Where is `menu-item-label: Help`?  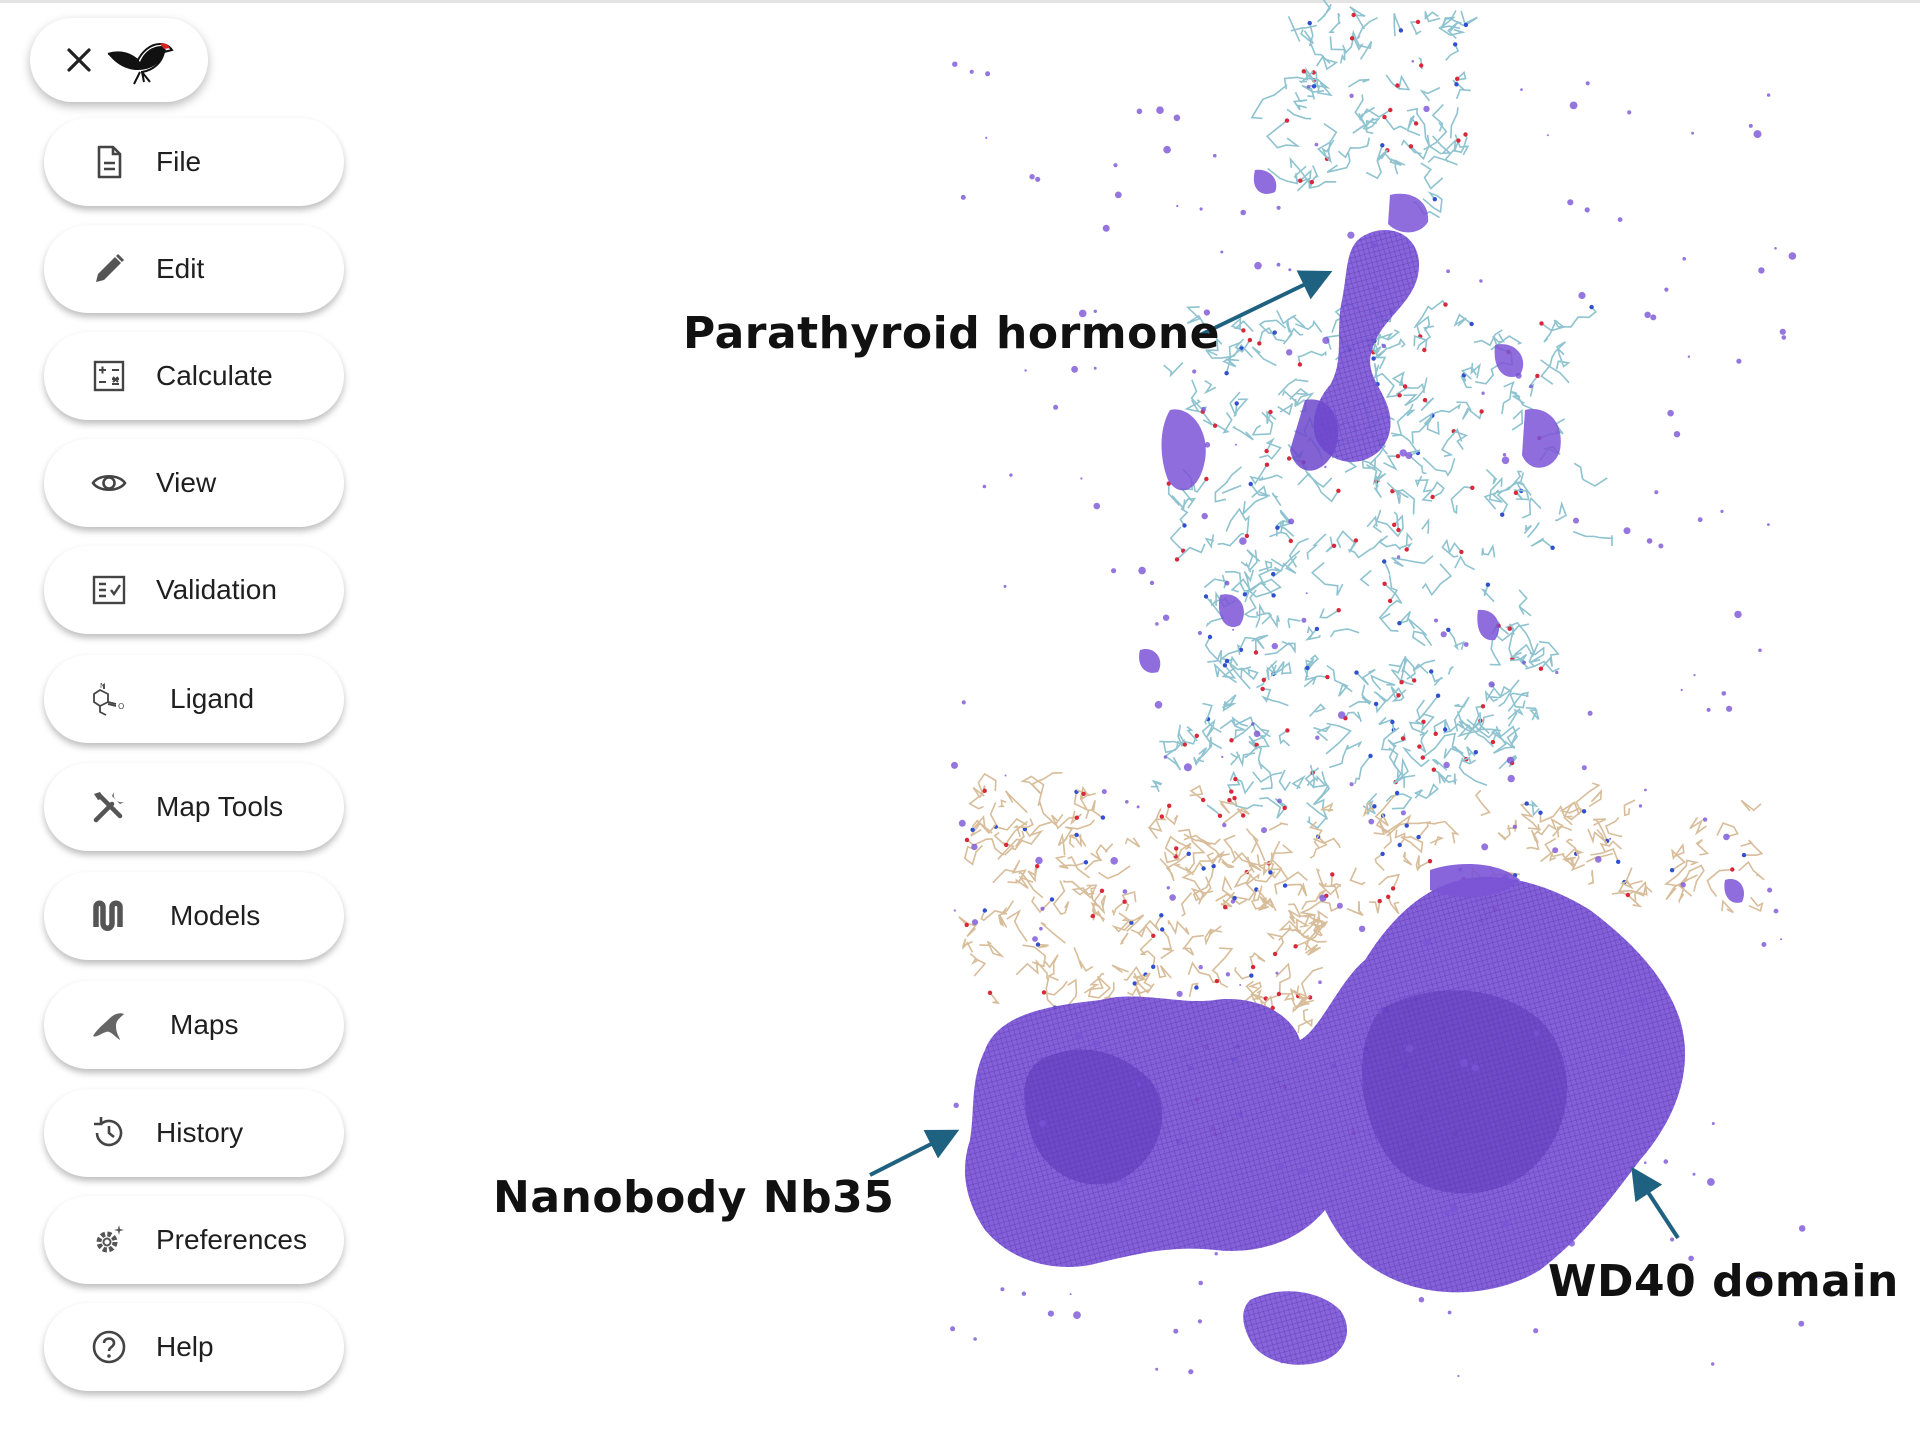 menu-item-label: Help is located at coordinates (185, 1346).